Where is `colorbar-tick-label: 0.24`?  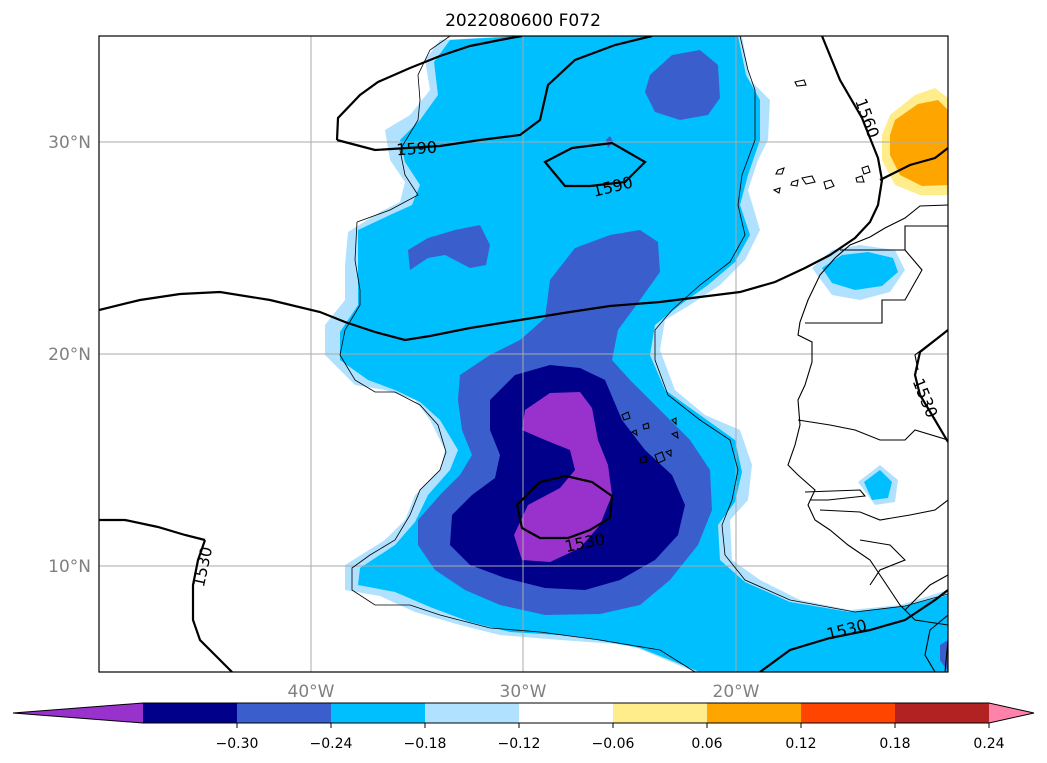 colorbar-tick-label: 0.24 is located at coordinates (988, 744).